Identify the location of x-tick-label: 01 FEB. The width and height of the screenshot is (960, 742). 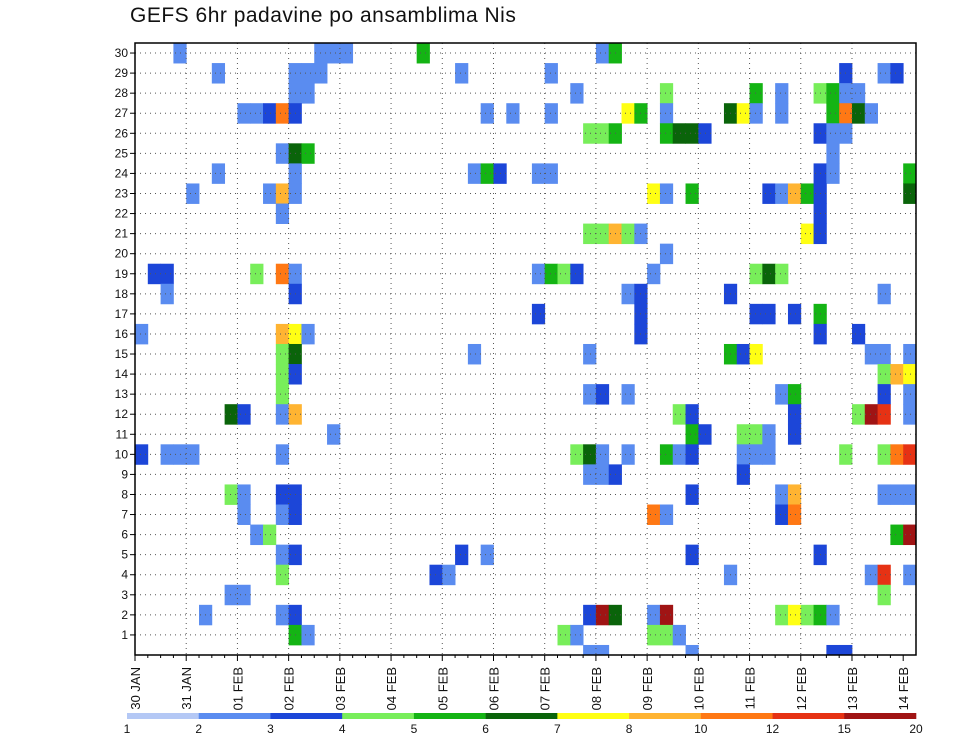
(237, 688).